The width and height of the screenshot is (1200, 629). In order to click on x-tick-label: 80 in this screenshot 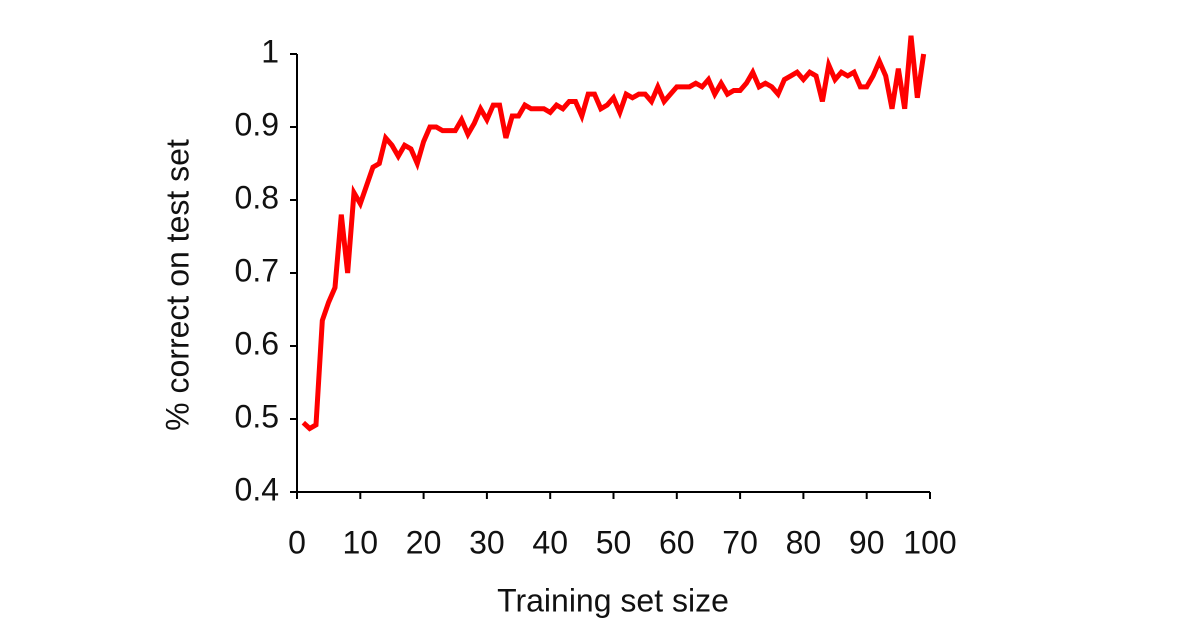, I will do `click(804, 542)`.